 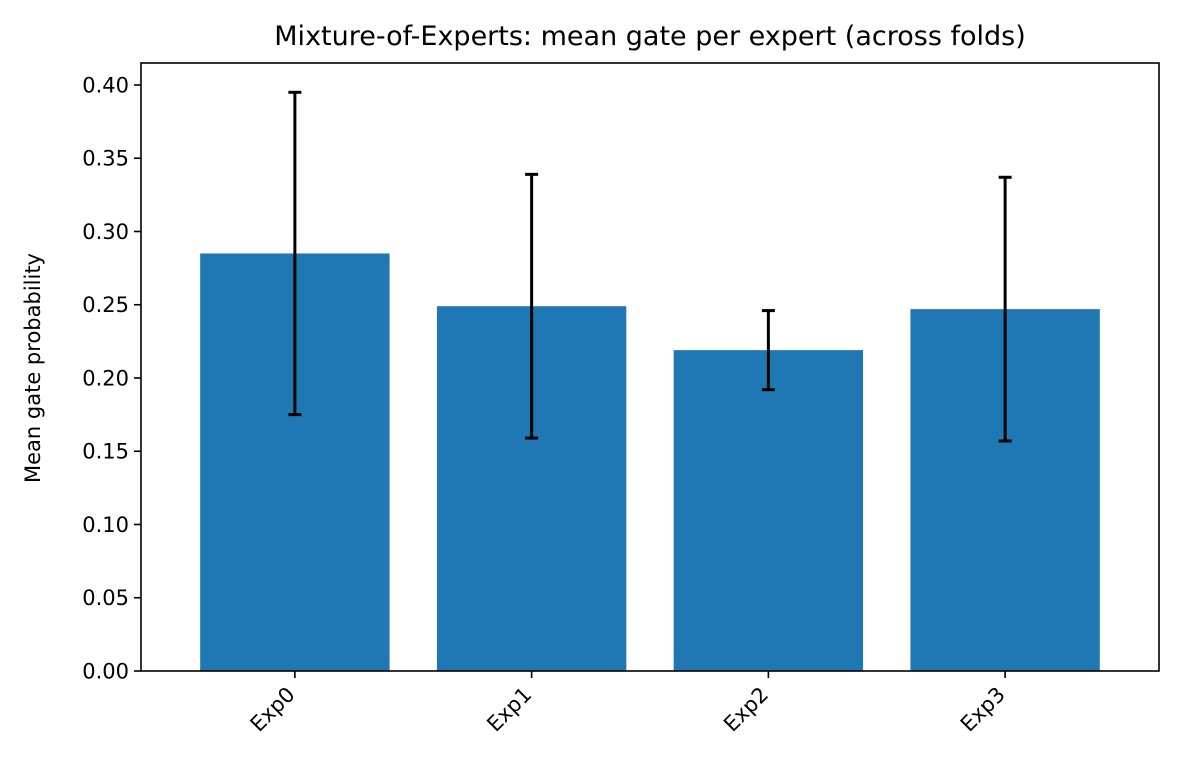 What do you see at coordinates (105, 305) in the screenshot?
I see `y-tick-label: 0.25` at bounding box center [105, 305].